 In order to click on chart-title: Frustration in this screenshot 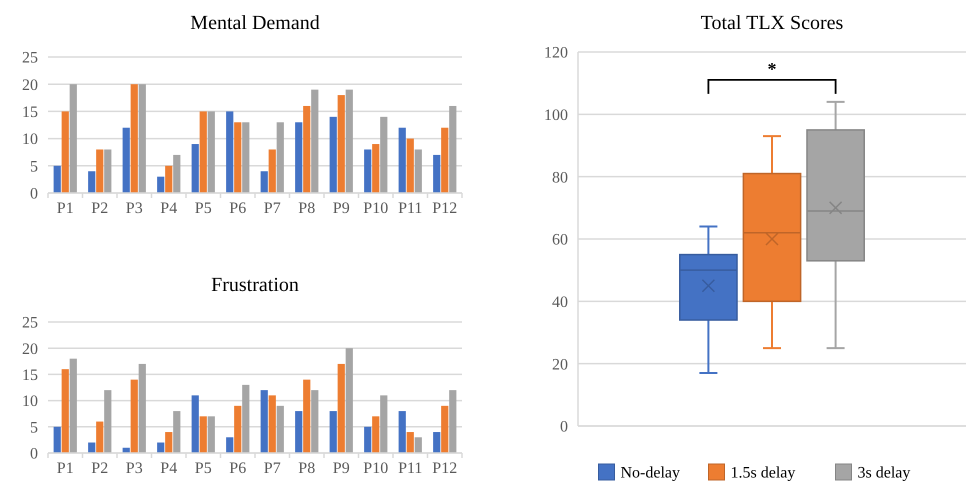, I will do `click(255, 285)`.